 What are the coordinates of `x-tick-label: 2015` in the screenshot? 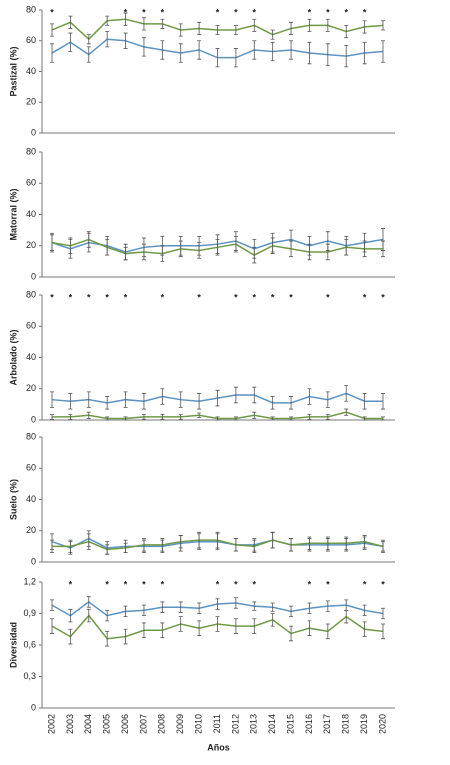 It's located at (290, 724).